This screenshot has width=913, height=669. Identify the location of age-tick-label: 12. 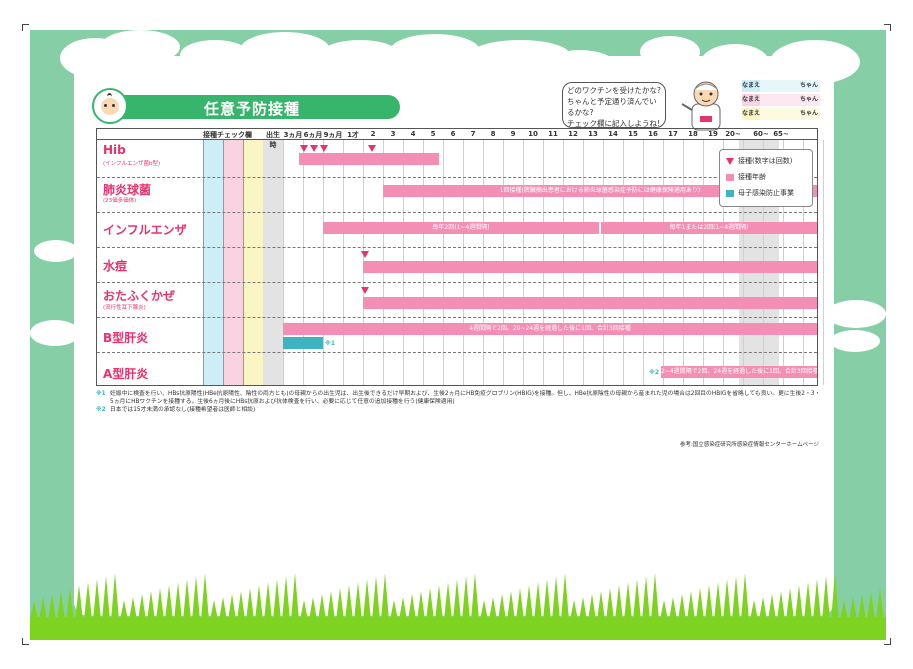
(573, 134).